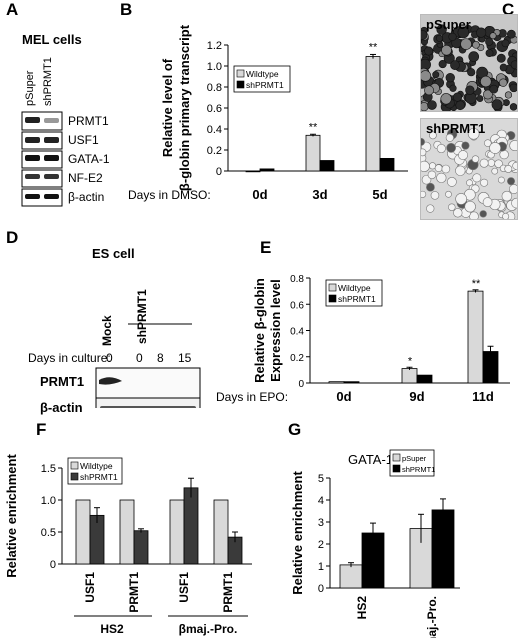 This screenshot has width=520, height=638. What do you see at coordinates (483, 396) in the screenshot?
I see `x-tick-label: 11d` at bounding box center [483, 396].